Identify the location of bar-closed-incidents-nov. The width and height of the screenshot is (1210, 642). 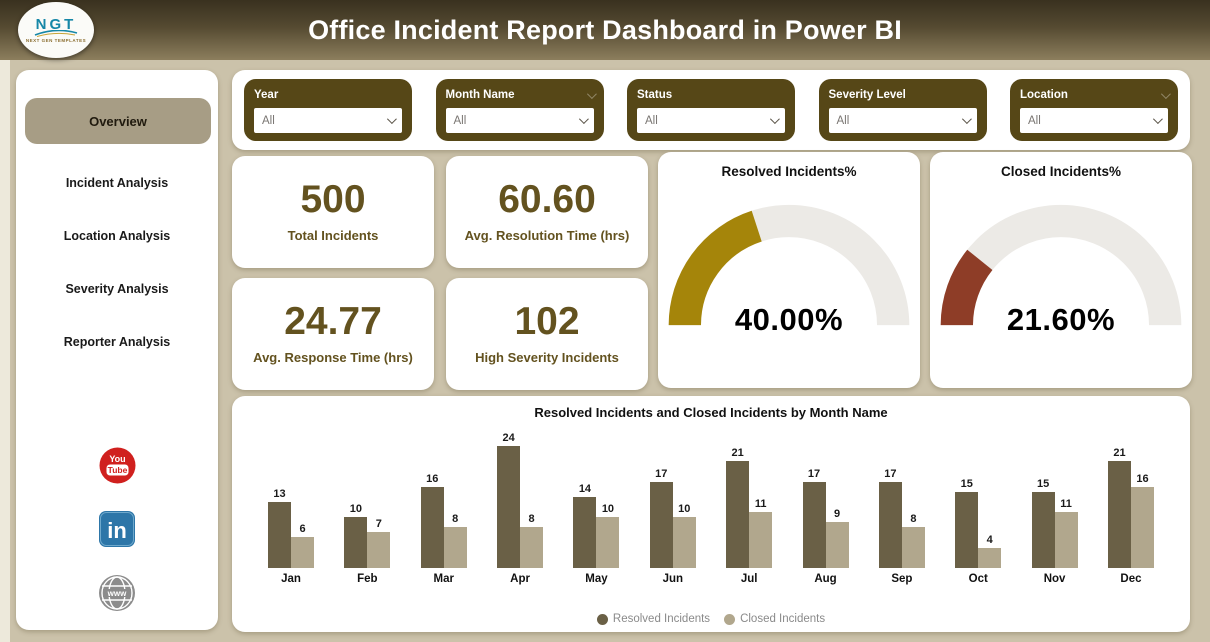
(1066, 540).